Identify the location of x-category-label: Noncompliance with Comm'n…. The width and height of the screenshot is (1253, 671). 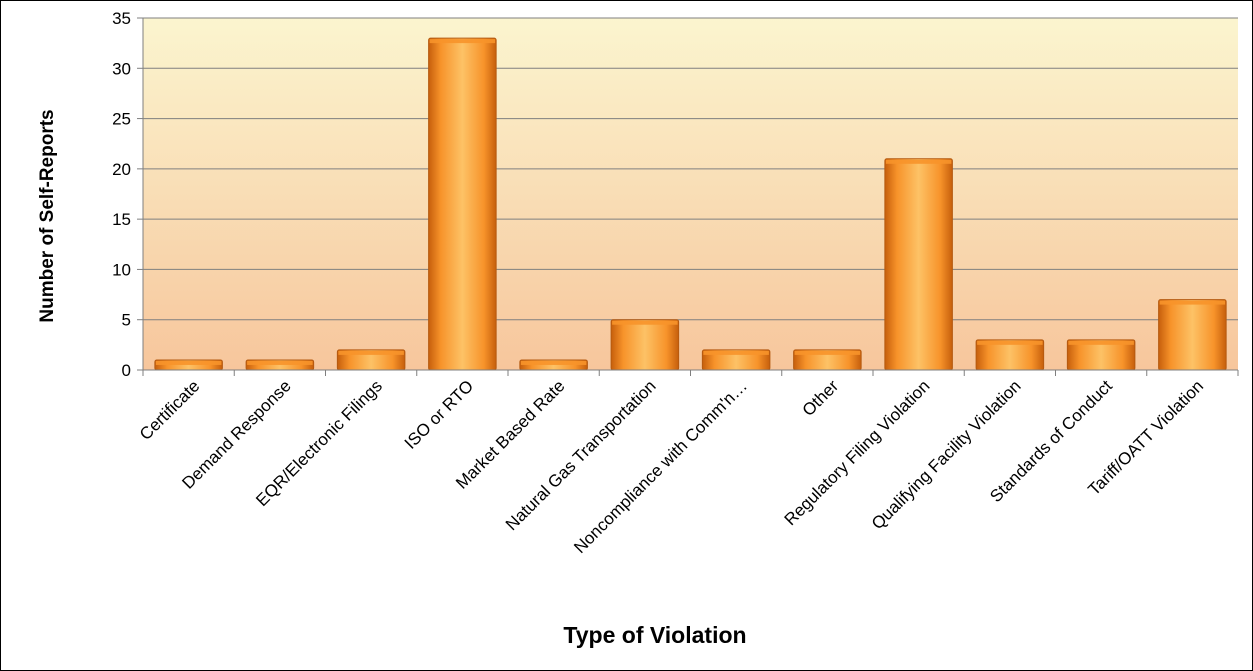
(660, 466).